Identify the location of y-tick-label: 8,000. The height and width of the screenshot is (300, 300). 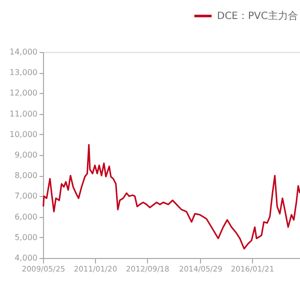
(26, 175).